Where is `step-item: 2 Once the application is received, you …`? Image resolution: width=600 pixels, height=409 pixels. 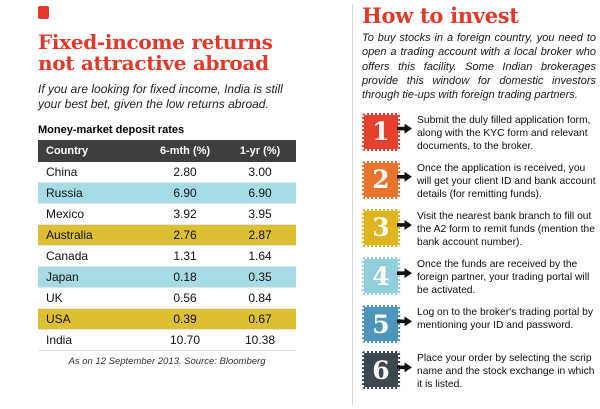 step-item: 2 Once the application is received, you … is located at coordinates (479, 180).